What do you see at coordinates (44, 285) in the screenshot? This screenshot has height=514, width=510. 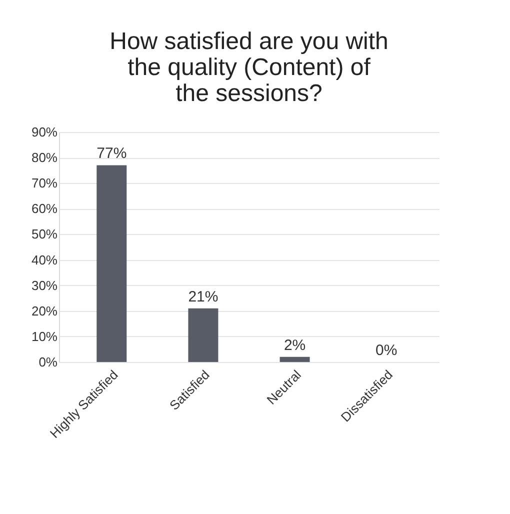 I see `y-tick-label: 30%` at bounding box center [44, 285].